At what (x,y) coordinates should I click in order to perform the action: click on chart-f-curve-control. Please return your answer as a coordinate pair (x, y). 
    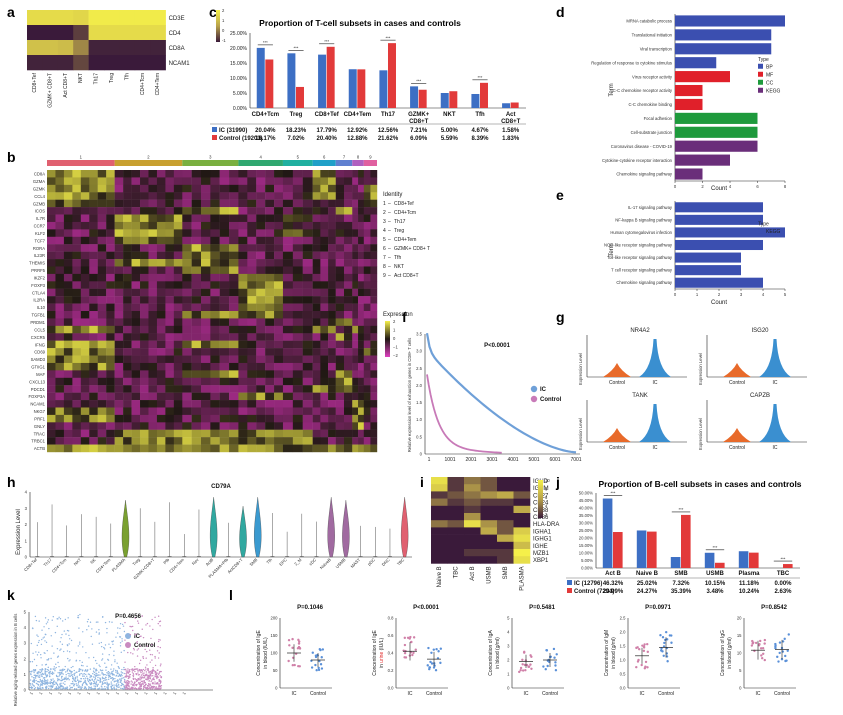
    Looking at the image, I should click on (464, 414).